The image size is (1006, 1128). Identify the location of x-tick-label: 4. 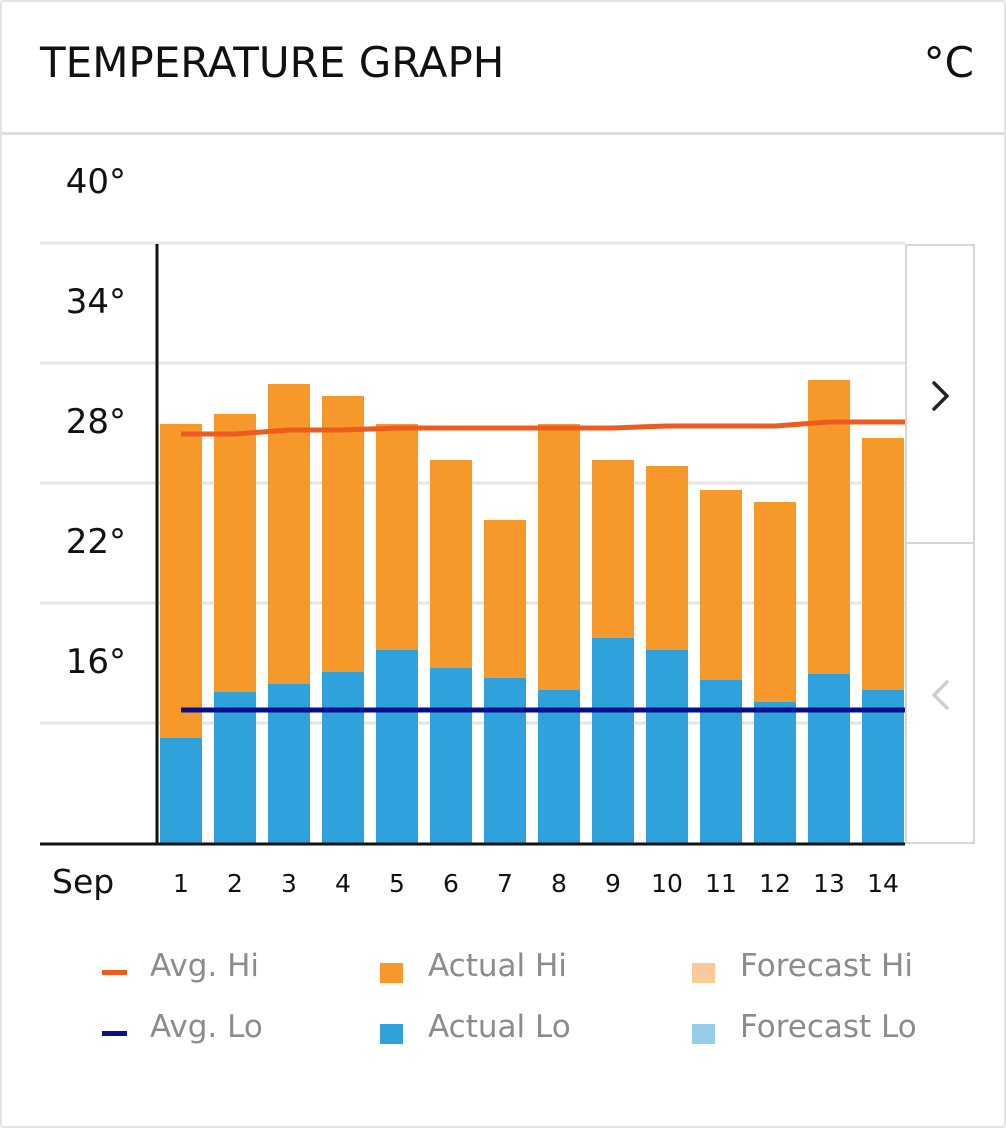
(343, 883).